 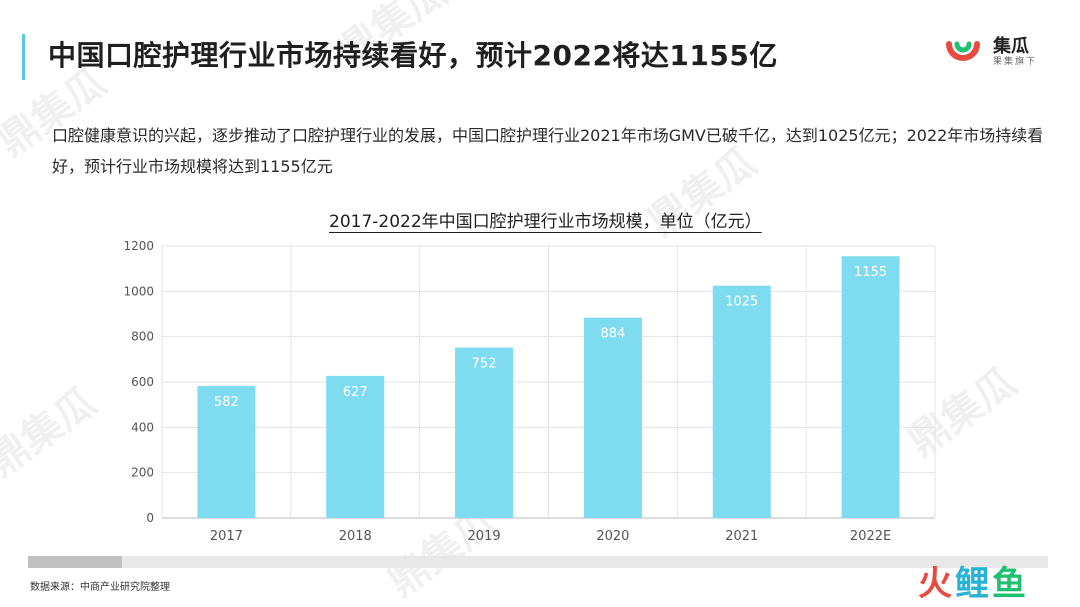 I want to click on watermark-logo-part: 鲤, so click(x=973, y=584).